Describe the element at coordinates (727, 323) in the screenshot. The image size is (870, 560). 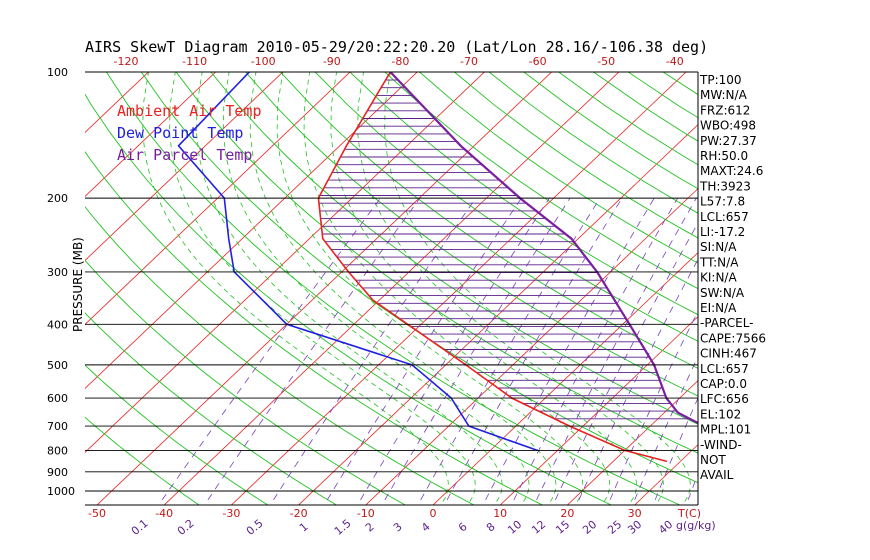
I see `stability-index-row: -PARCEL-` at that location.